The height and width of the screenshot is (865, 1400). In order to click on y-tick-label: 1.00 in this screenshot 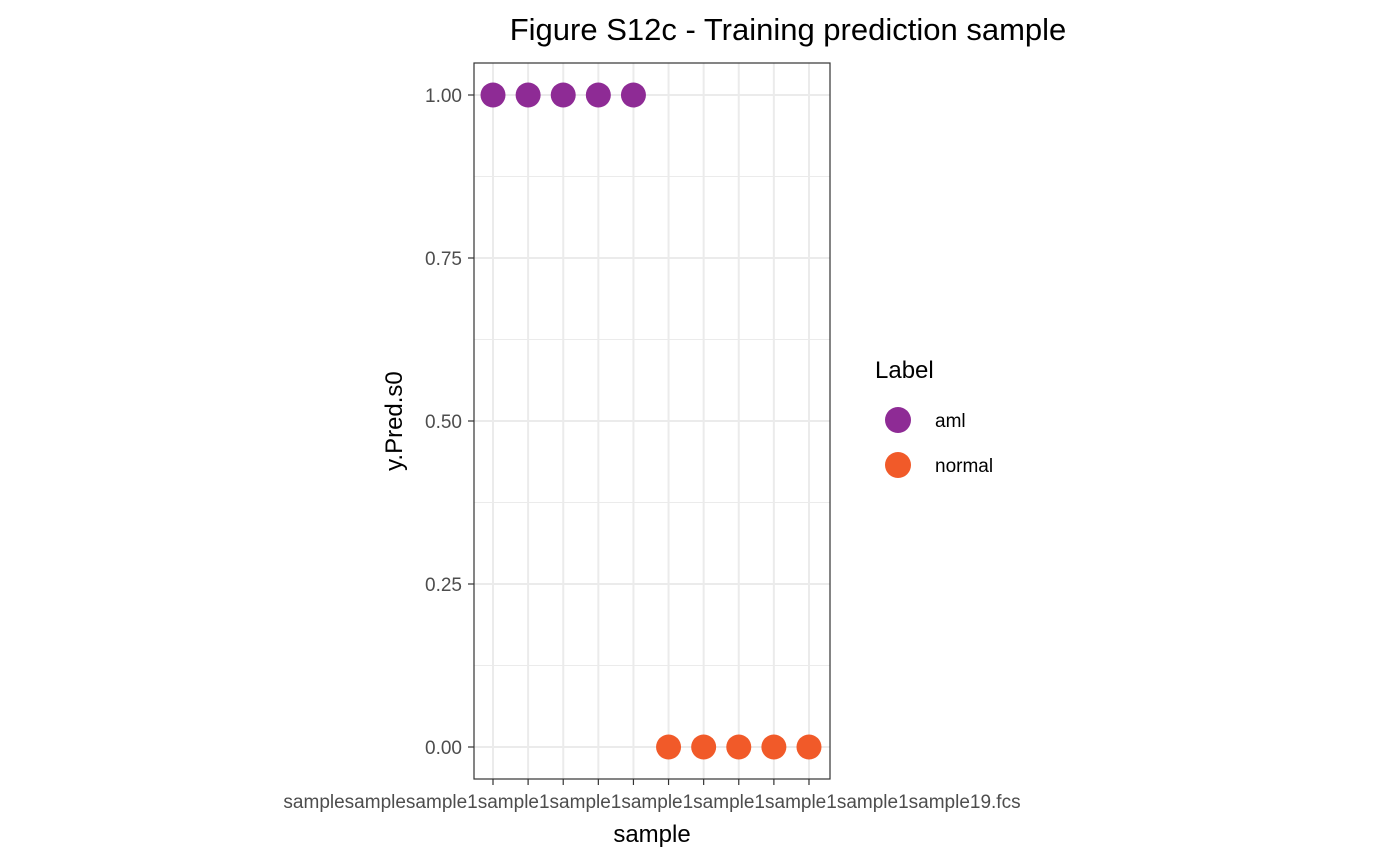, I will do `click(443, 96)`.